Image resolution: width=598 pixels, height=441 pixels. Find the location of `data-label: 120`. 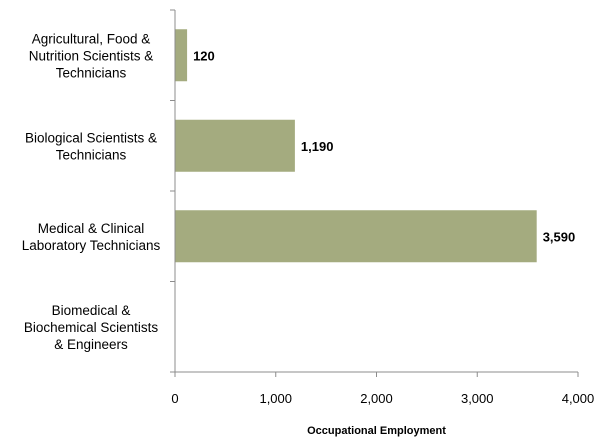

data-label: 120 is located at coordinates (204, 55).